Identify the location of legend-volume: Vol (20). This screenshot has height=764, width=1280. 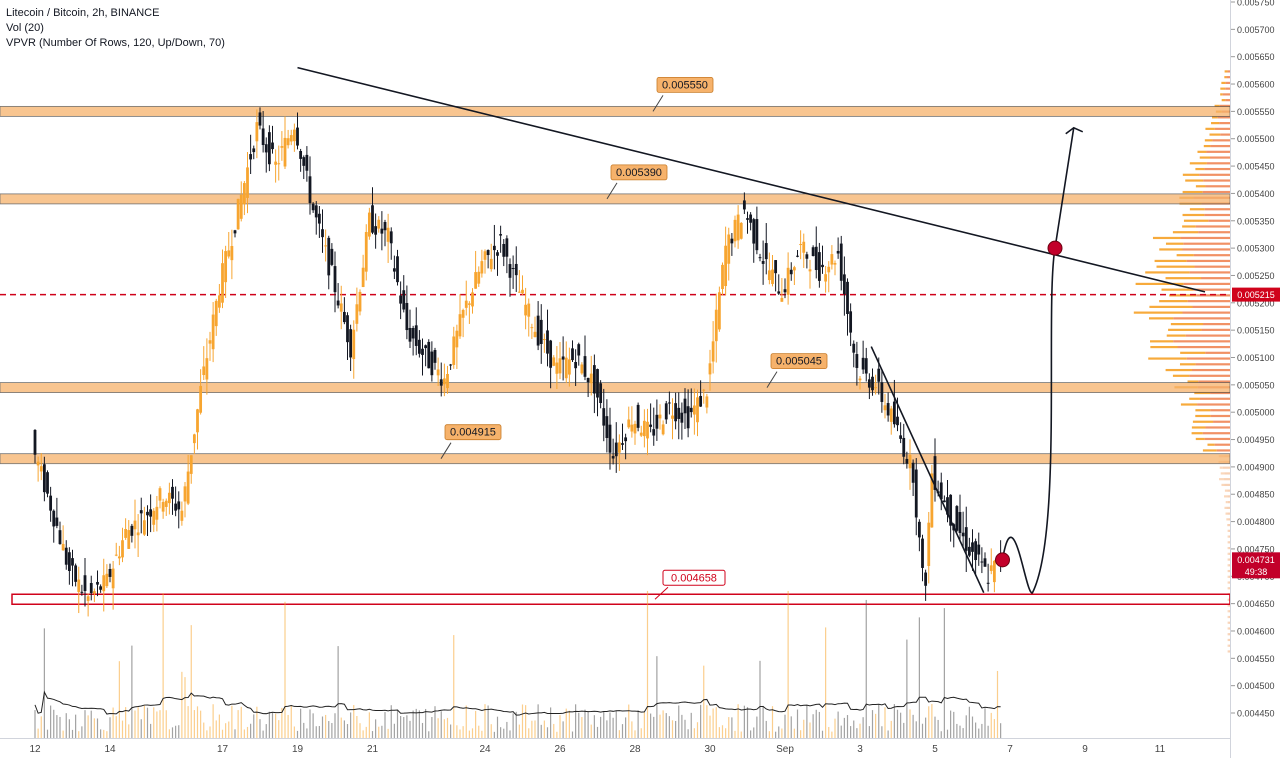
(25, 28).